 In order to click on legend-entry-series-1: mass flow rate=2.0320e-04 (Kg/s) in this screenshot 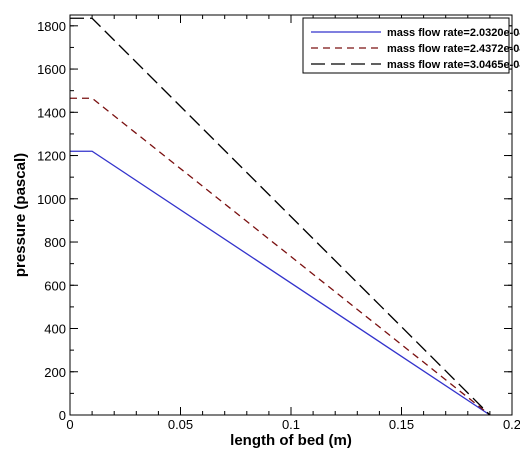, I will do `click(453, 33)`.